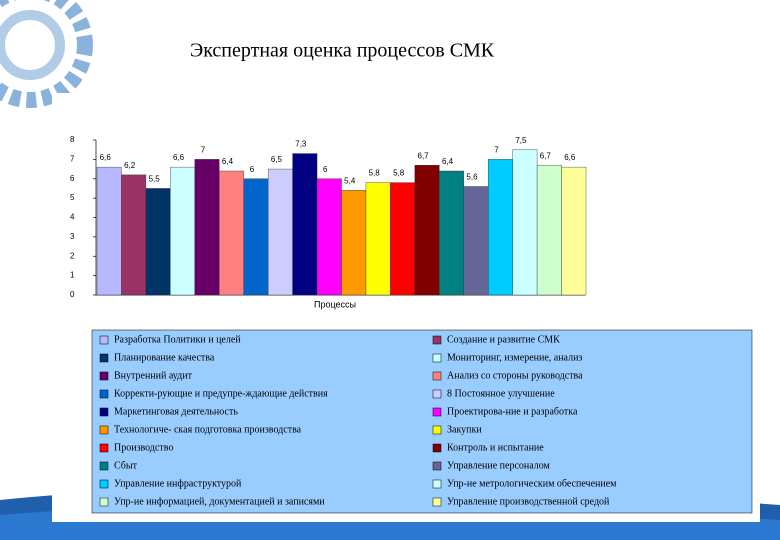 This screenshot has height=540, width=780. I want to click on value-label: 7,3, so click(301, 144).